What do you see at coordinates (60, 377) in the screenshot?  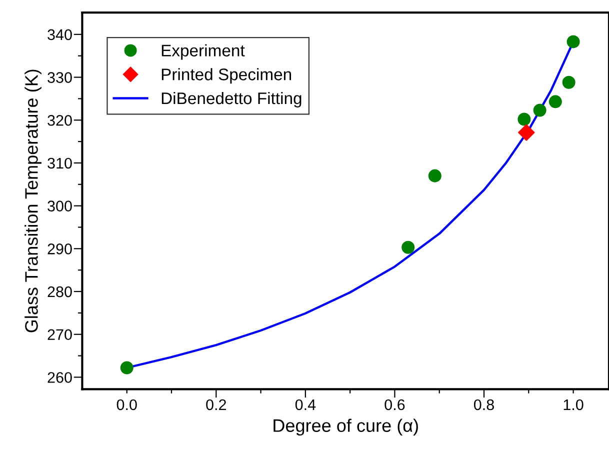 I see `y-tick-label: 260` at bounding box center [60, 377].